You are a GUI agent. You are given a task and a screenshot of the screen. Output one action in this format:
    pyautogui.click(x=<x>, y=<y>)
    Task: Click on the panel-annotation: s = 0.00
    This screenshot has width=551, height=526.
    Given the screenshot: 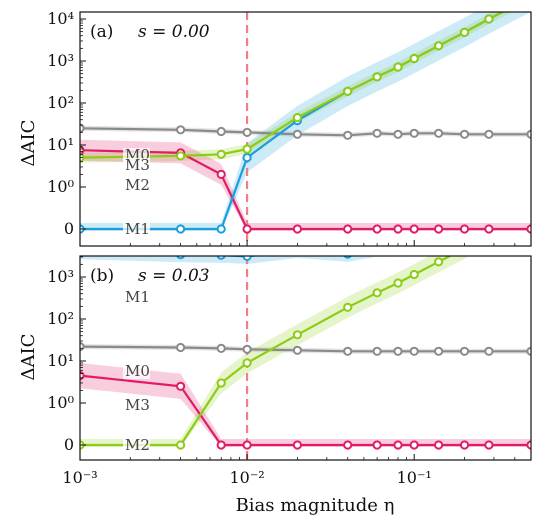 What is the action you would take?
    pyautogui.click(x=174, y=32)
    